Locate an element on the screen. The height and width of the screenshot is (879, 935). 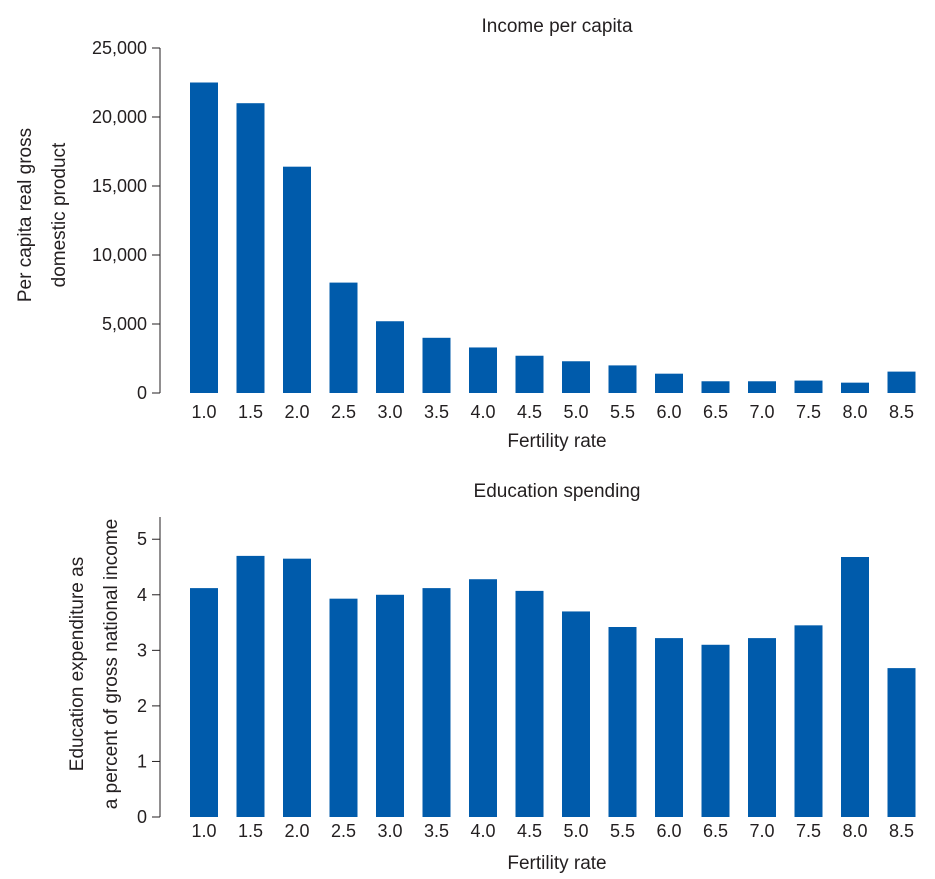
chart-title: Income per capita is located at coordinates (556, 26).